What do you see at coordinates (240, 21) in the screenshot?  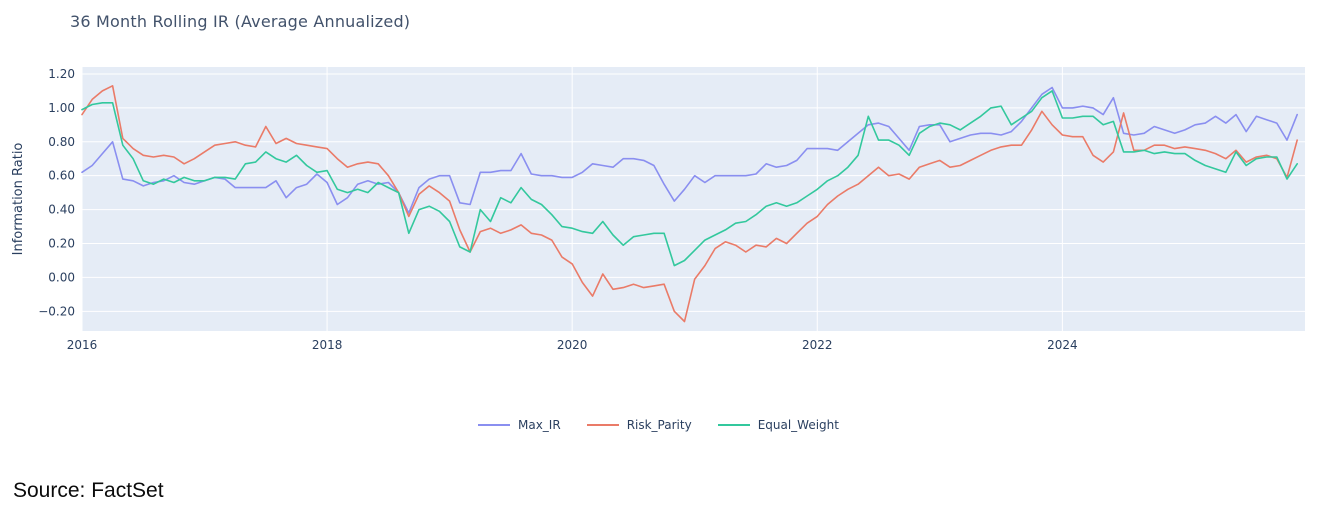 I see `chart-title: 36 Month Rolling IR (Average Annualized)` at bounding box center [240, 21].